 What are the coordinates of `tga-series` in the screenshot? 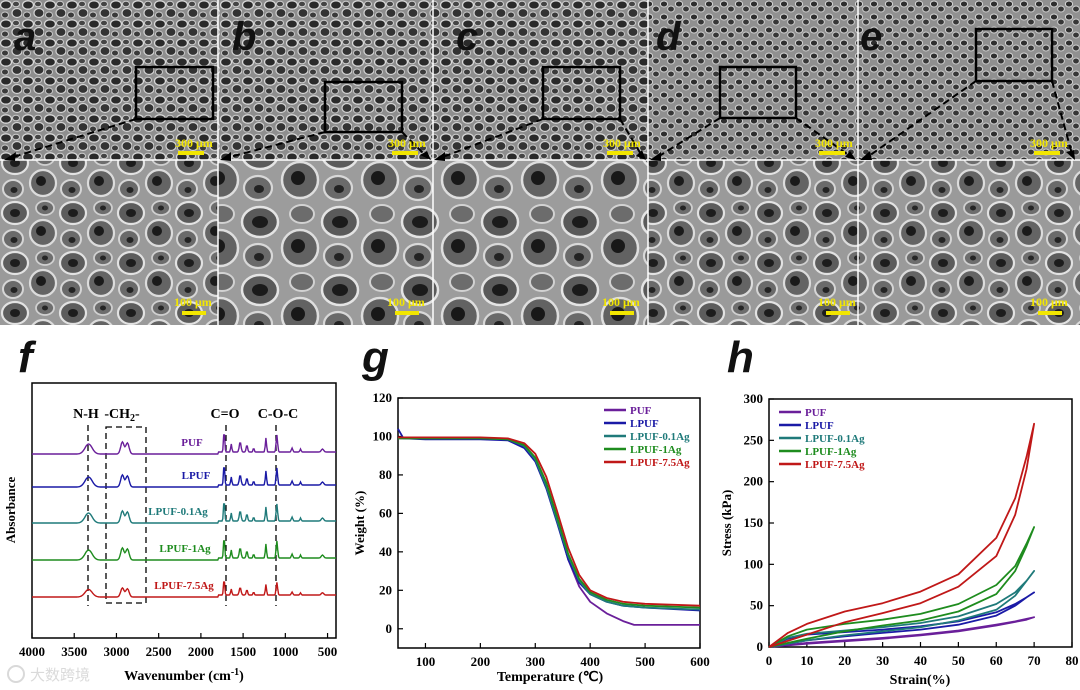 It's located at (549, 527).